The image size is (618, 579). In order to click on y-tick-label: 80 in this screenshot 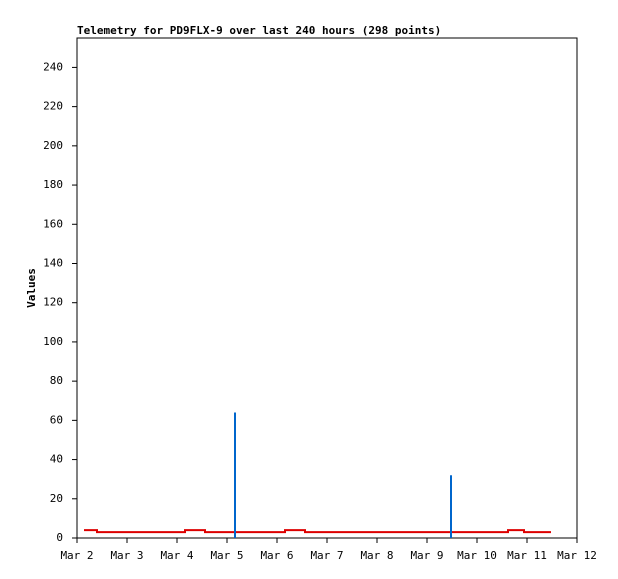, I will do `click(56, 380)`.